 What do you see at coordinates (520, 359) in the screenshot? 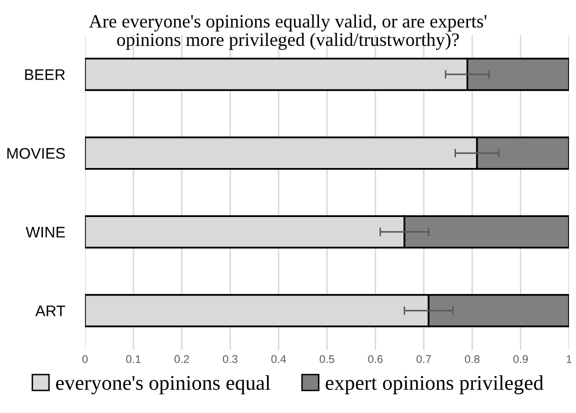
I see `x-tick-label: 0.9` at bounding box center [520, 359].